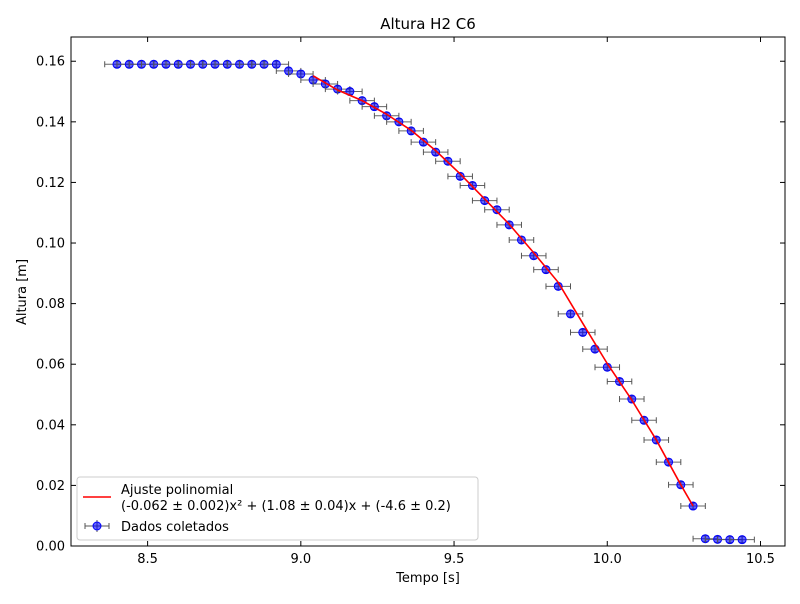 This screenshot has width=800, height=604. I want to click on legend-box, so click(277, 508).